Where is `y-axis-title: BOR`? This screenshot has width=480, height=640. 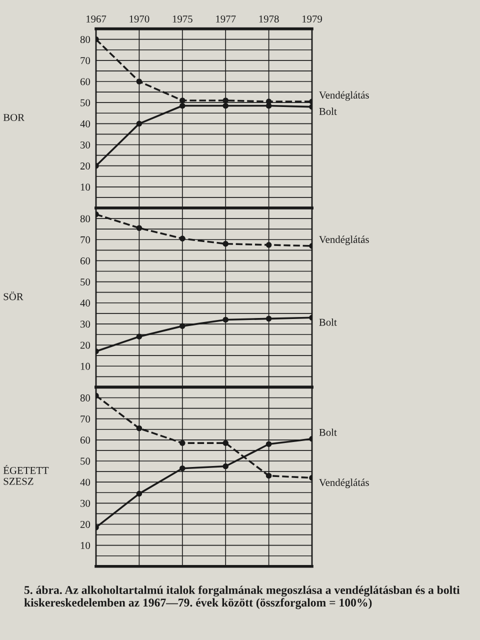
y-axis-title: BOR is located at coordinates (14, 118).